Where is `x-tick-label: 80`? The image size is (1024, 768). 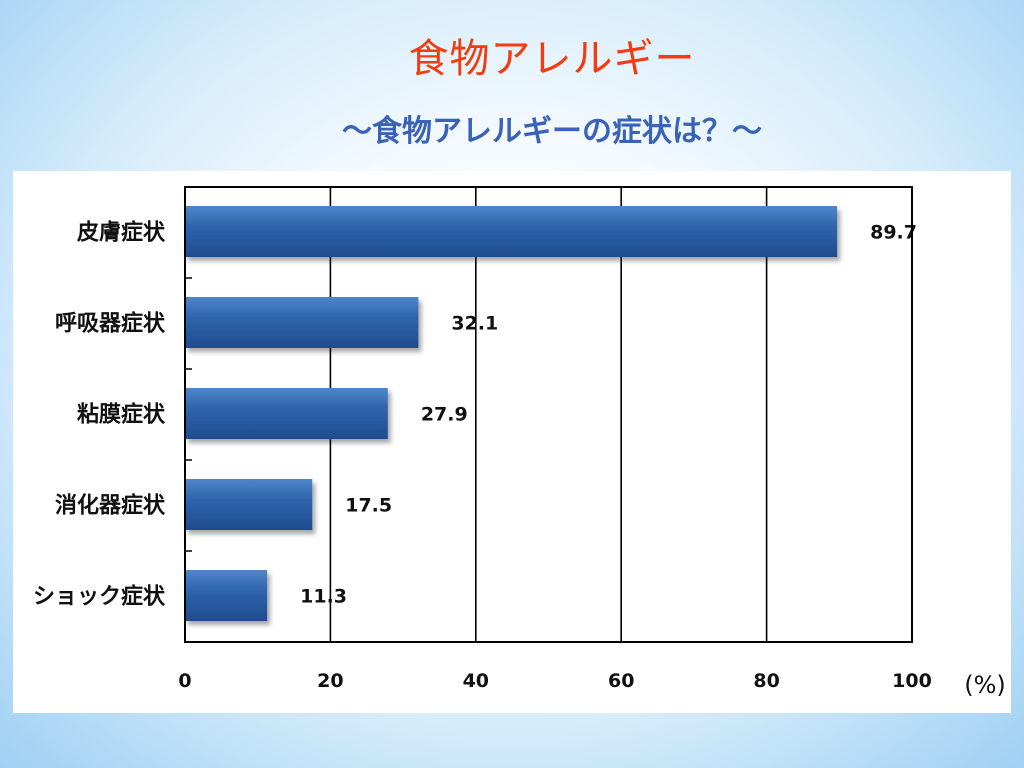 x-tick-label: 80 is located at coordinates (766, 681).